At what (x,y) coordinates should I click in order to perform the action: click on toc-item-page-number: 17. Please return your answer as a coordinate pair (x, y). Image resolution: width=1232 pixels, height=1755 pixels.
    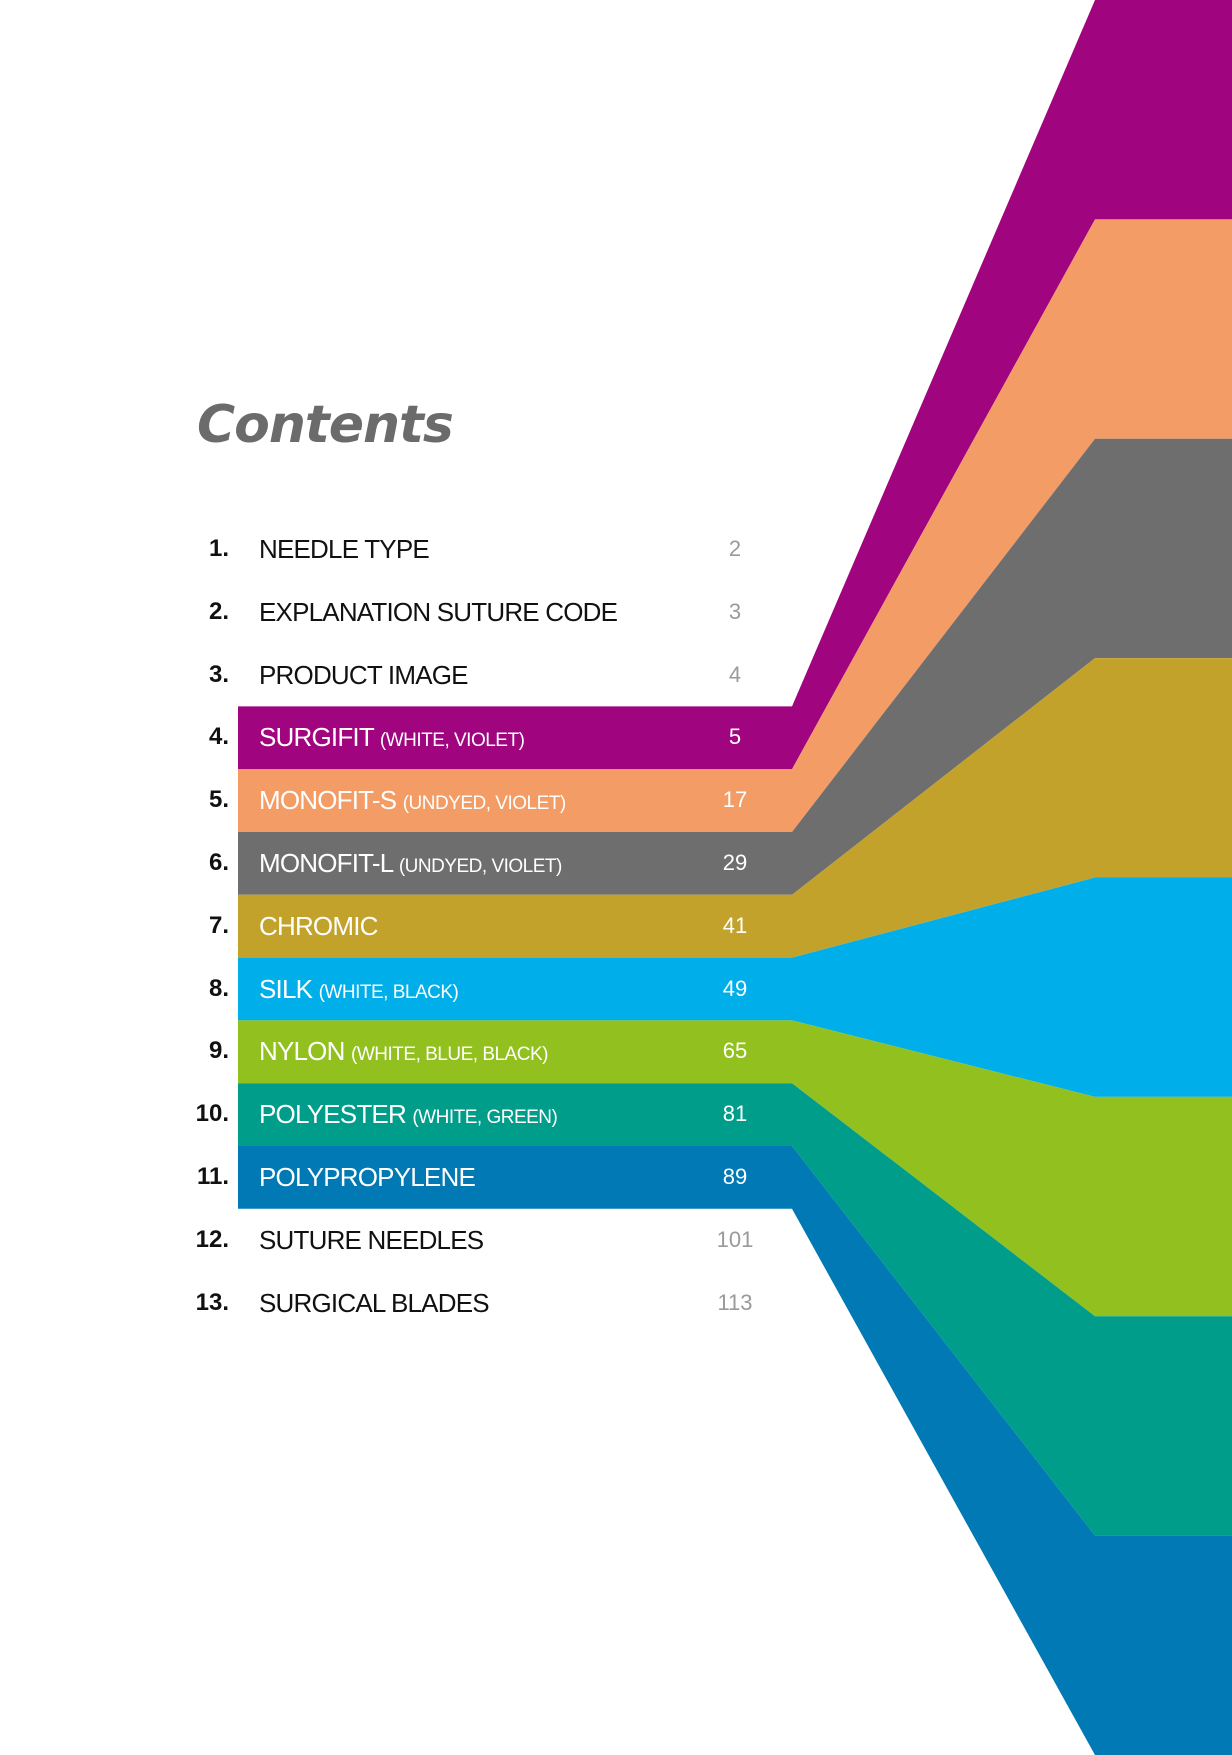
    Looking at the image, I should click on (735, 800).